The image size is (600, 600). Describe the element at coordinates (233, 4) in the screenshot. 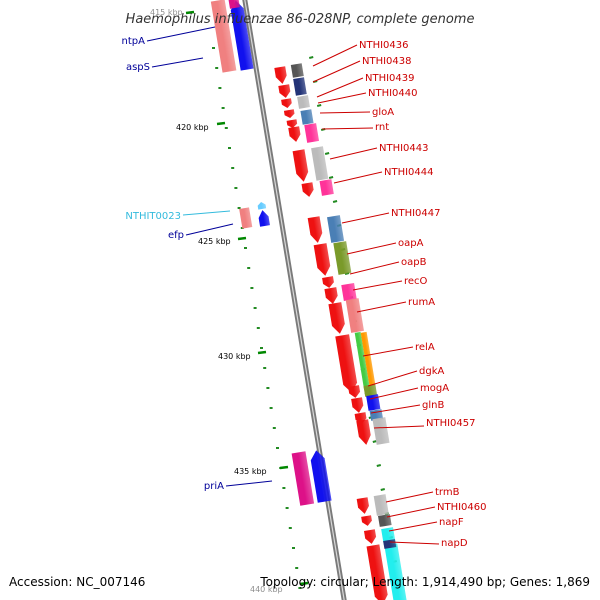

I see `gene-partial-shape-group` at that location.